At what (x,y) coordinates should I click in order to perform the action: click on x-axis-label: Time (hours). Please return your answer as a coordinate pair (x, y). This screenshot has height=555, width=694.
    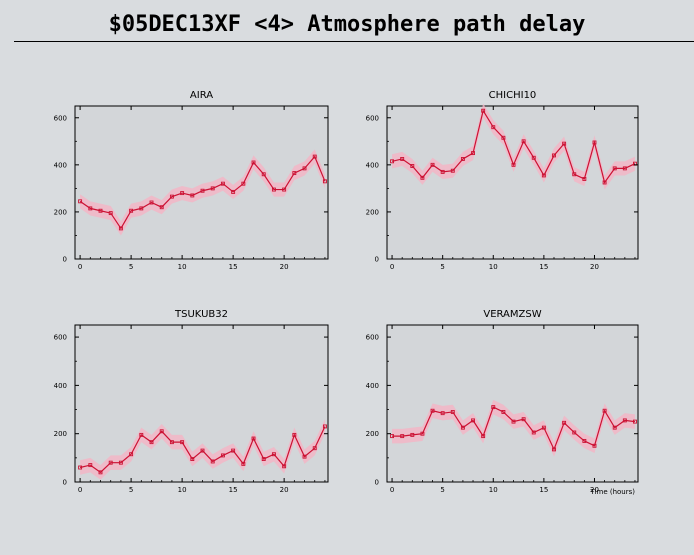
    Looking at the image, I should click on (613, 492).